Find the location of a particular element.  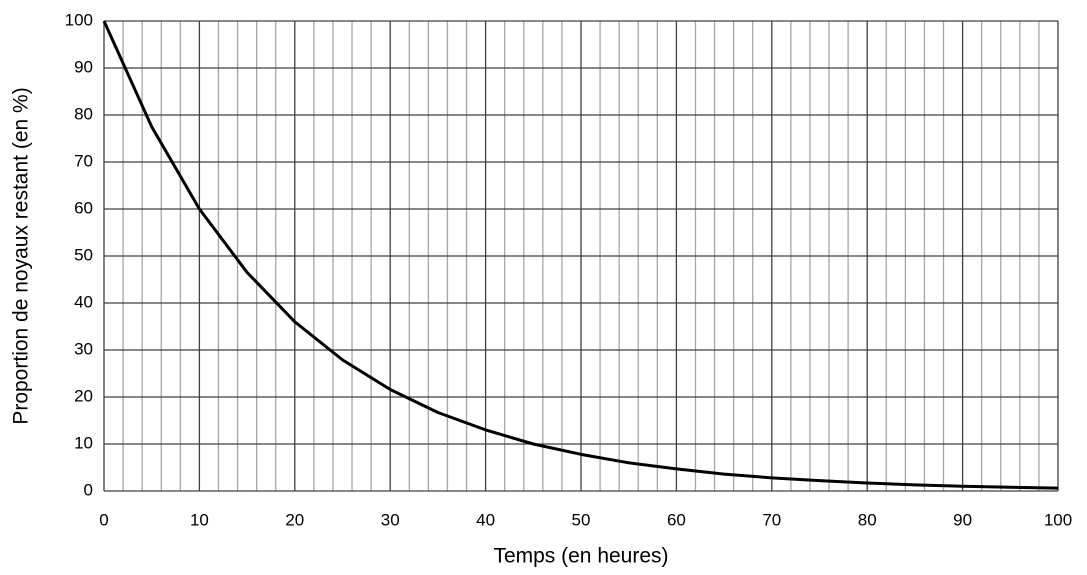

y-tick-label: 10 is located at coordinates (83, 442).